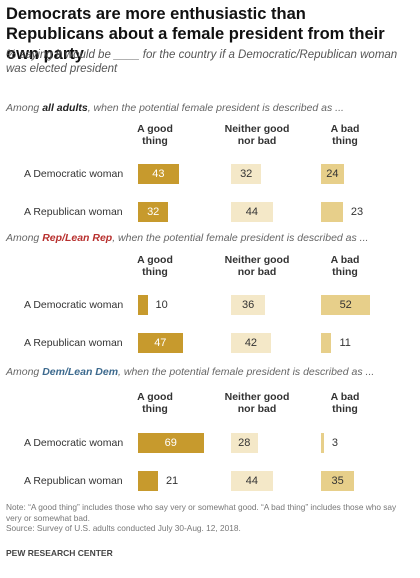 The width and height of the screenshot is (420, 578). I want to click on data-label: 42, so click(251, 343).